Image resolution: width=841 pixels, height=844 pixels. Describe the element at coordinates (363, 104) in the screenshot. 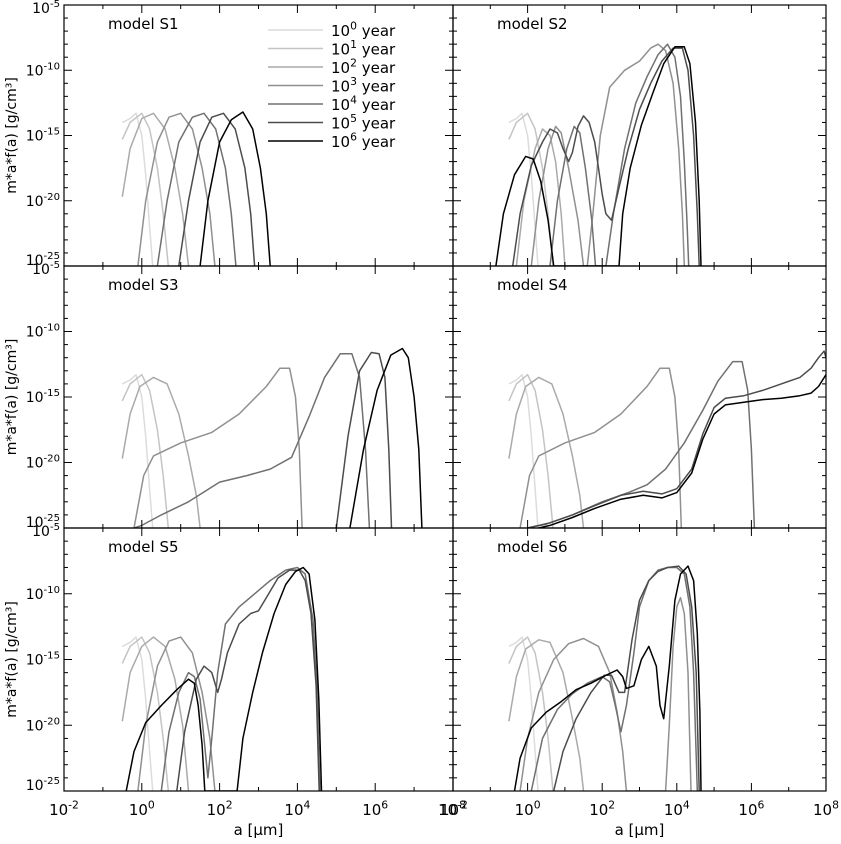

I see `legend-entry: 104 year` at that location.